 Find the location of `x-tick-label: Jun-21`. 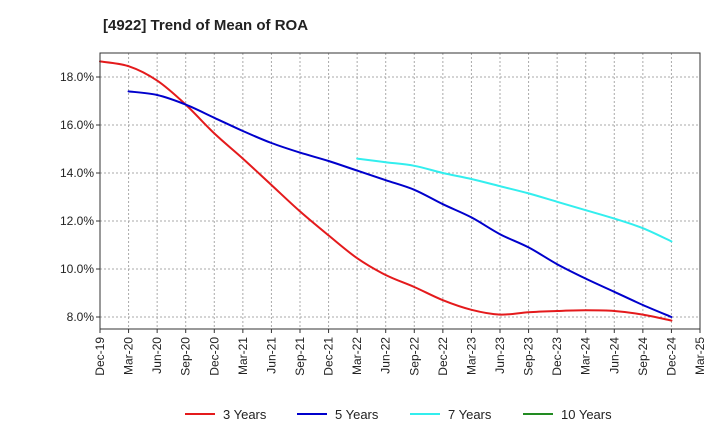

x-tick-label: Jun-21 is located at coordinates (271, 355).